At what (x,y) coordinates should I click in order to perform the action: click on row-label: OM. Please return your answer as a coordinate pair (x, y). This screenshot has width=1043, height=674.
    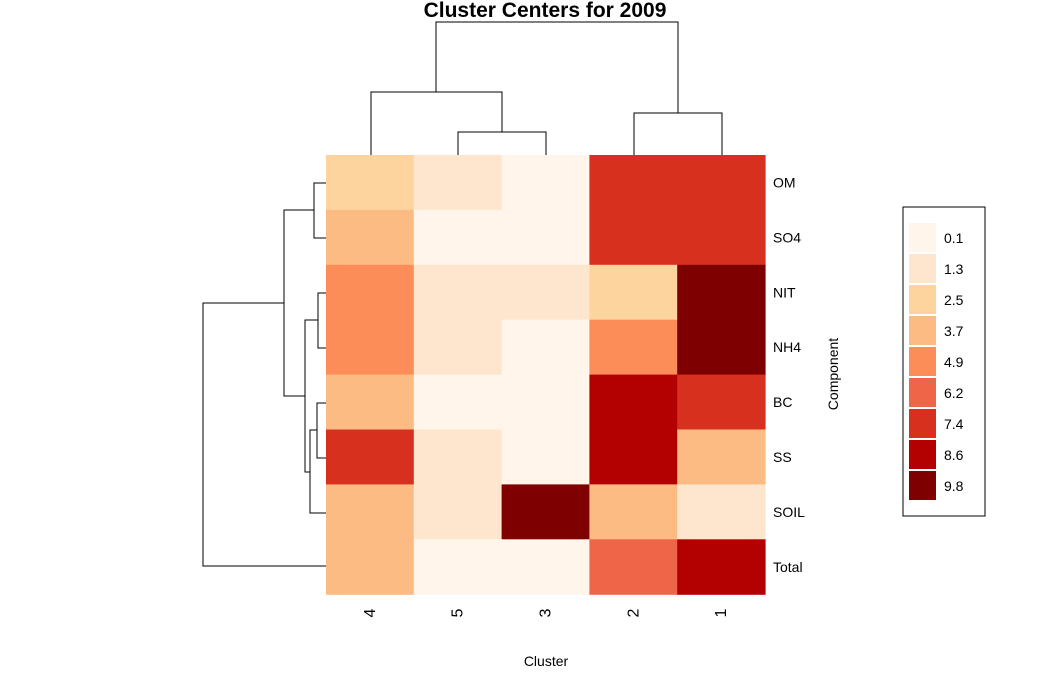
    Looking at the image, I should click on (784, 182).